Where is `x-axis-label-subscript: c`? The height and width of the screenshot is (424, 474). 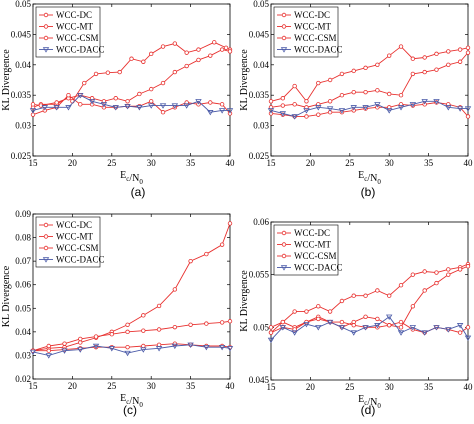 x-axis-label-subscript: c is located at coordinates (127, 402).